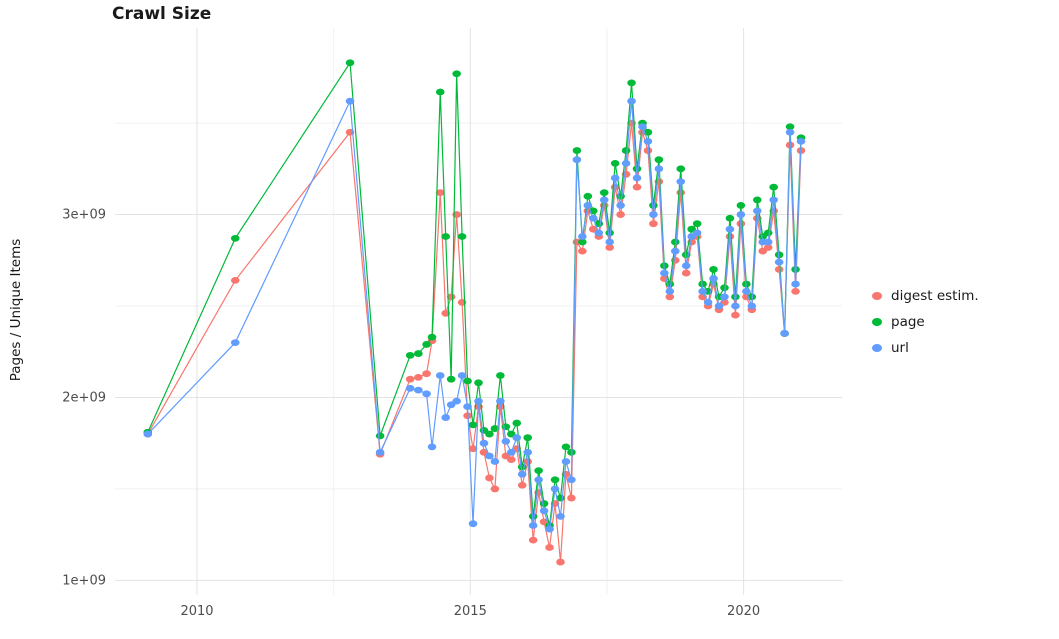 The height and width of the screenshot is (639, 1059). What do you see at coordinates (16, 310) in the screenshot?
I see `y-axis-title: Pages / Unique Items` at bounding box center [16, 310].